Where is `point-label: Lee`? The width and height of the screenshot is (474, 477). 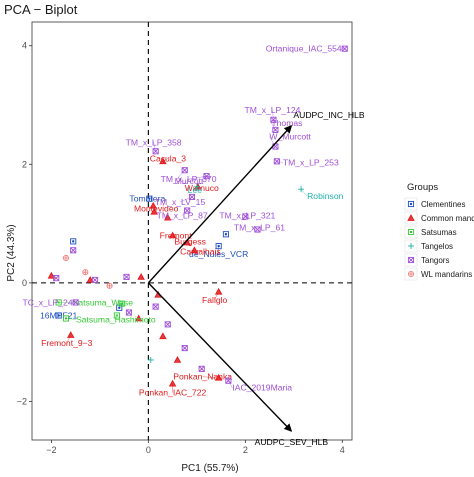
point-label: Lee is located at coordinates (195, 190).